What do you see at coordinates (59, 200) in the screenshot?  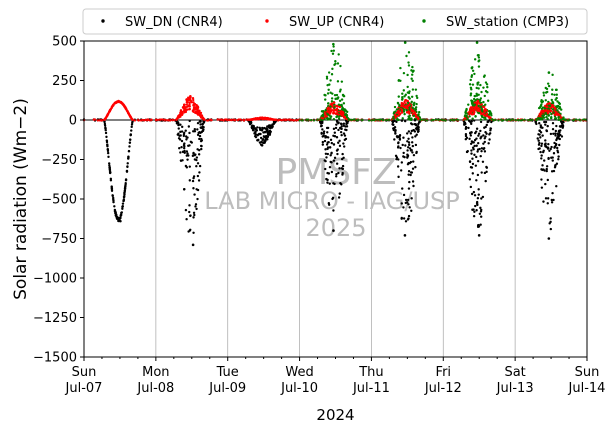 I see `y-tick-label: −500` at bounding box center [59, 200].